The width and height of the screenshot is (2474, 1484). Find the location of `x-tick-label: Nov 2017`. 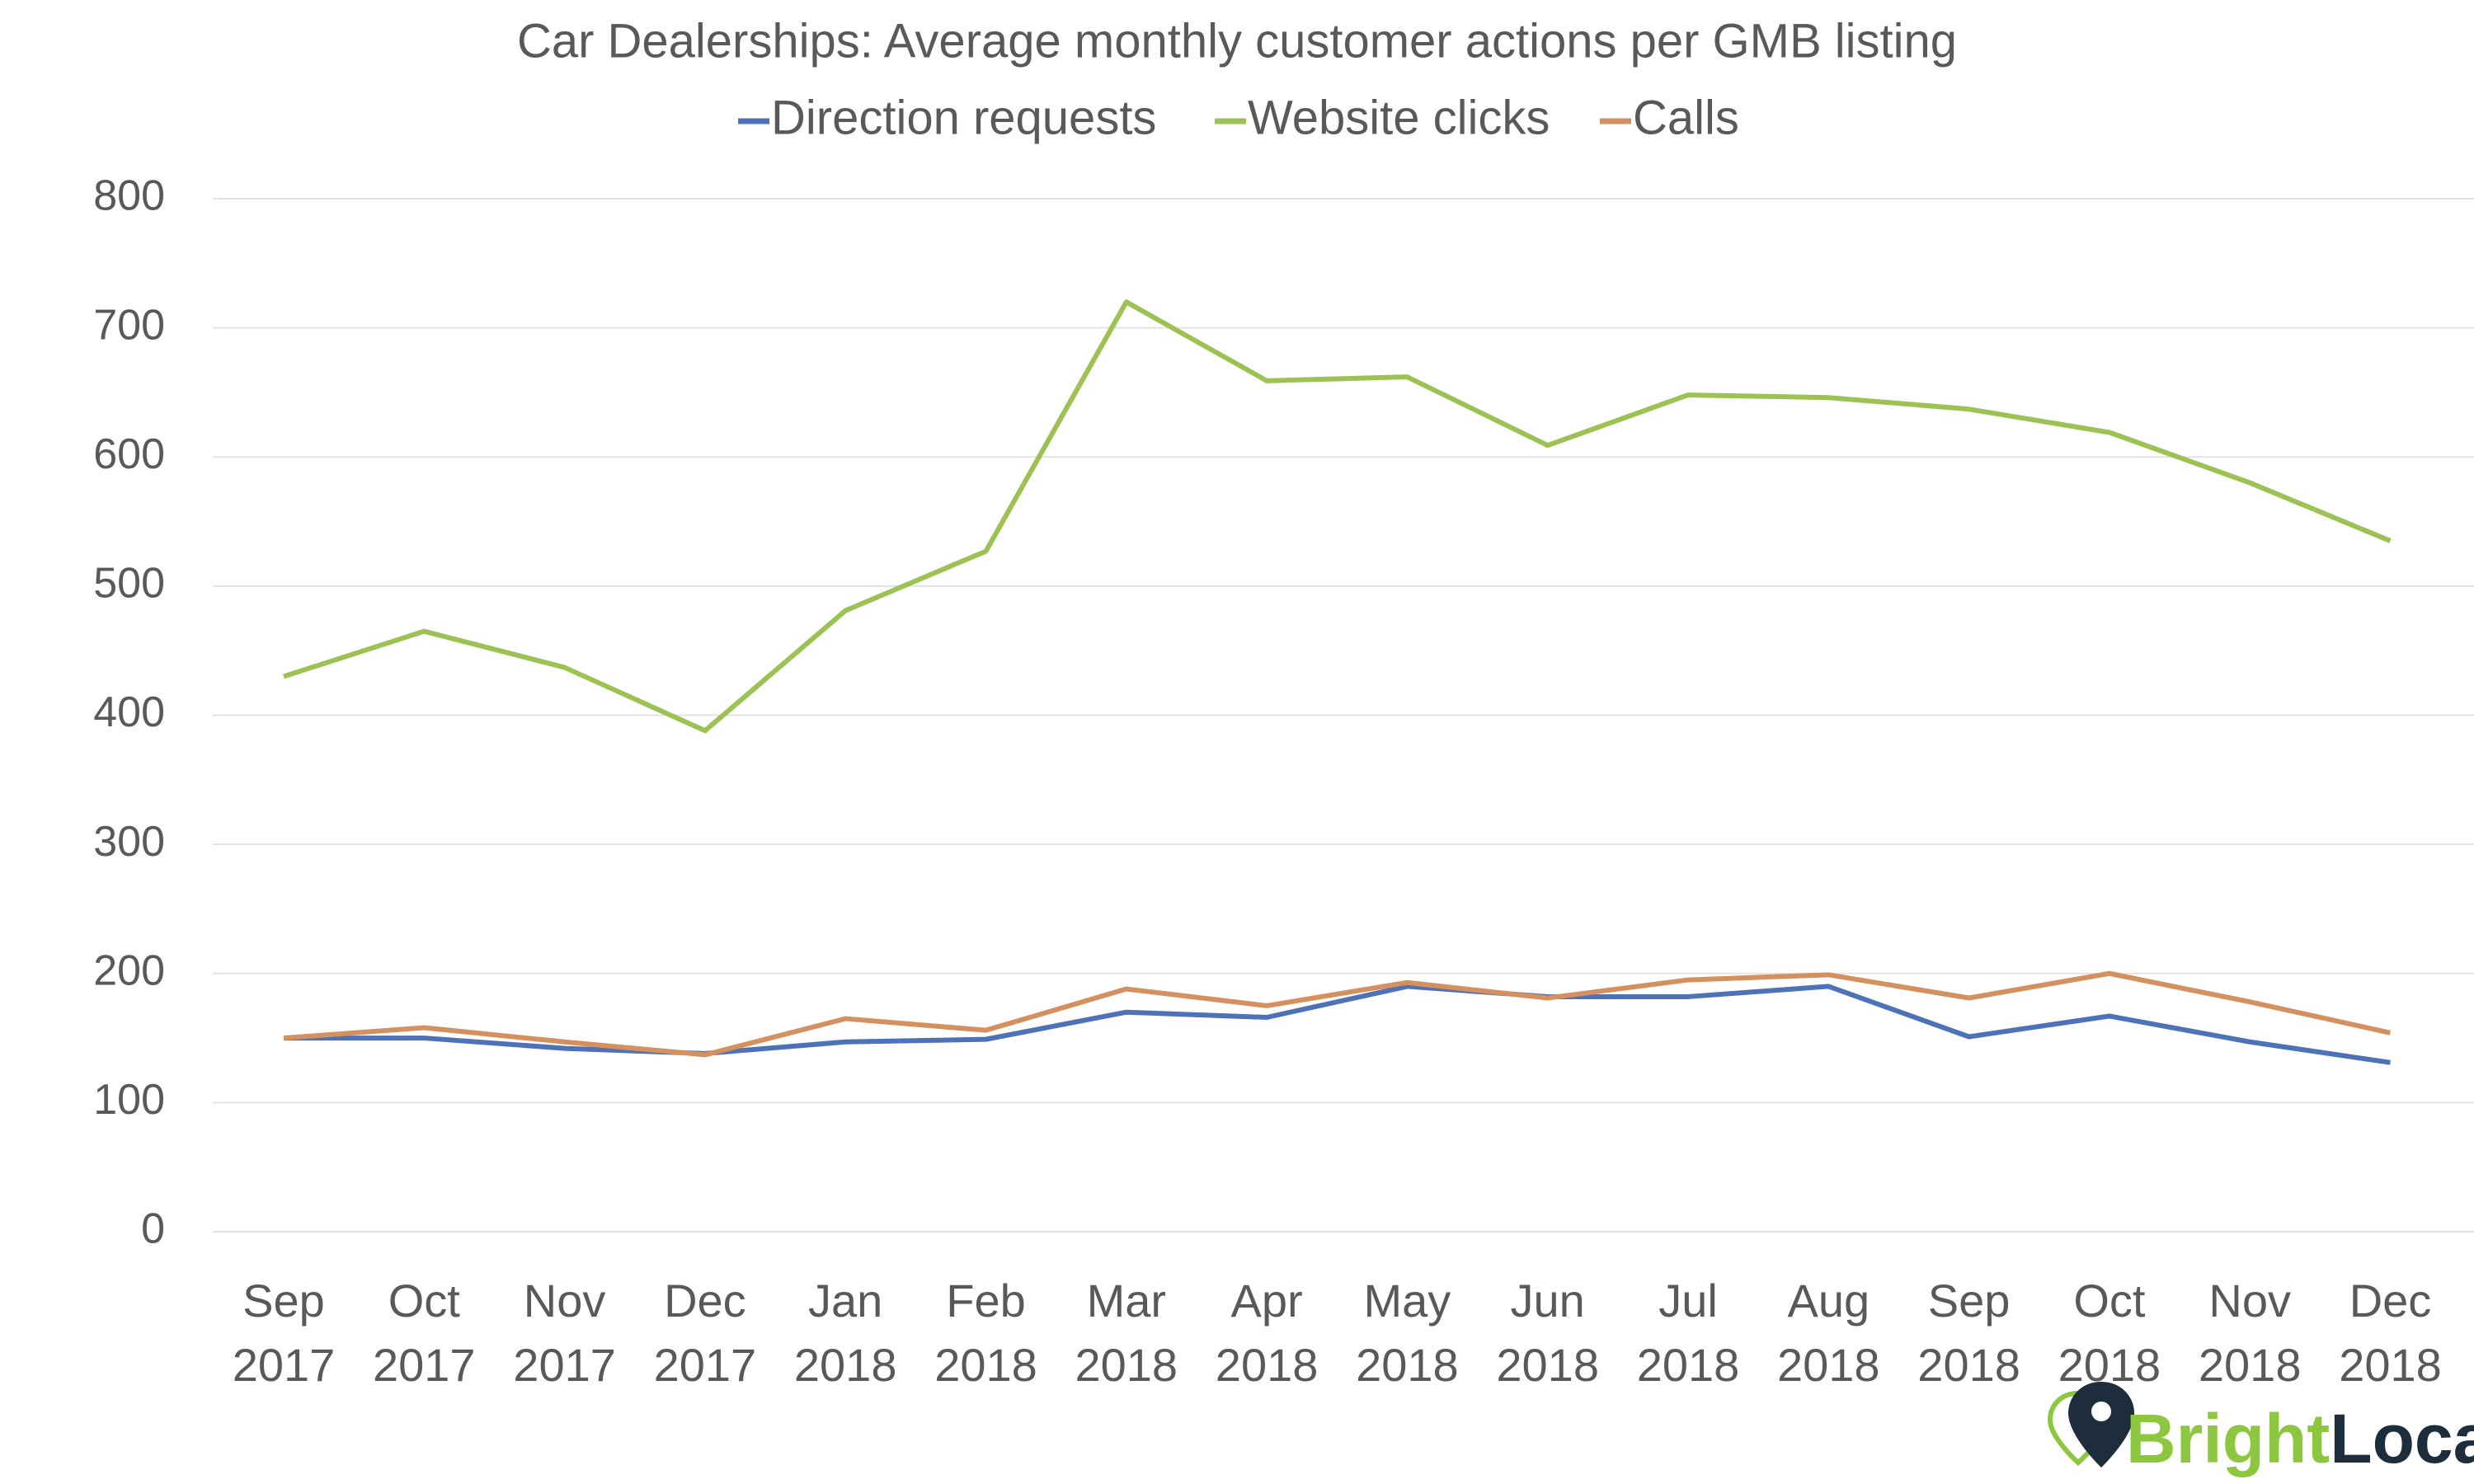

x-tick-label: Nov 2017 is located at coordinates (564, 1333).